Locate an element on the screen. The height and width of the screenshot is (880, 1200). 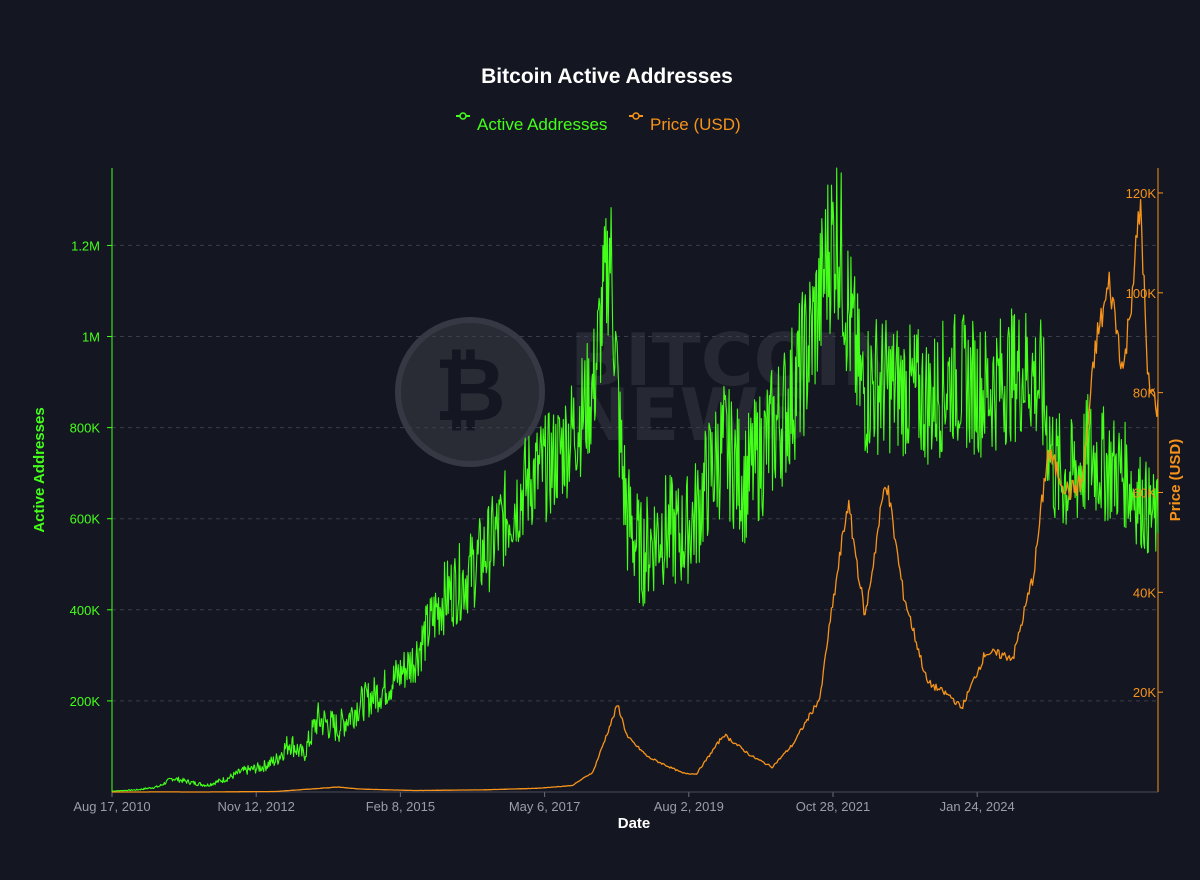
legend-label-active: Active Addresses is located at coordinates (542, 124).